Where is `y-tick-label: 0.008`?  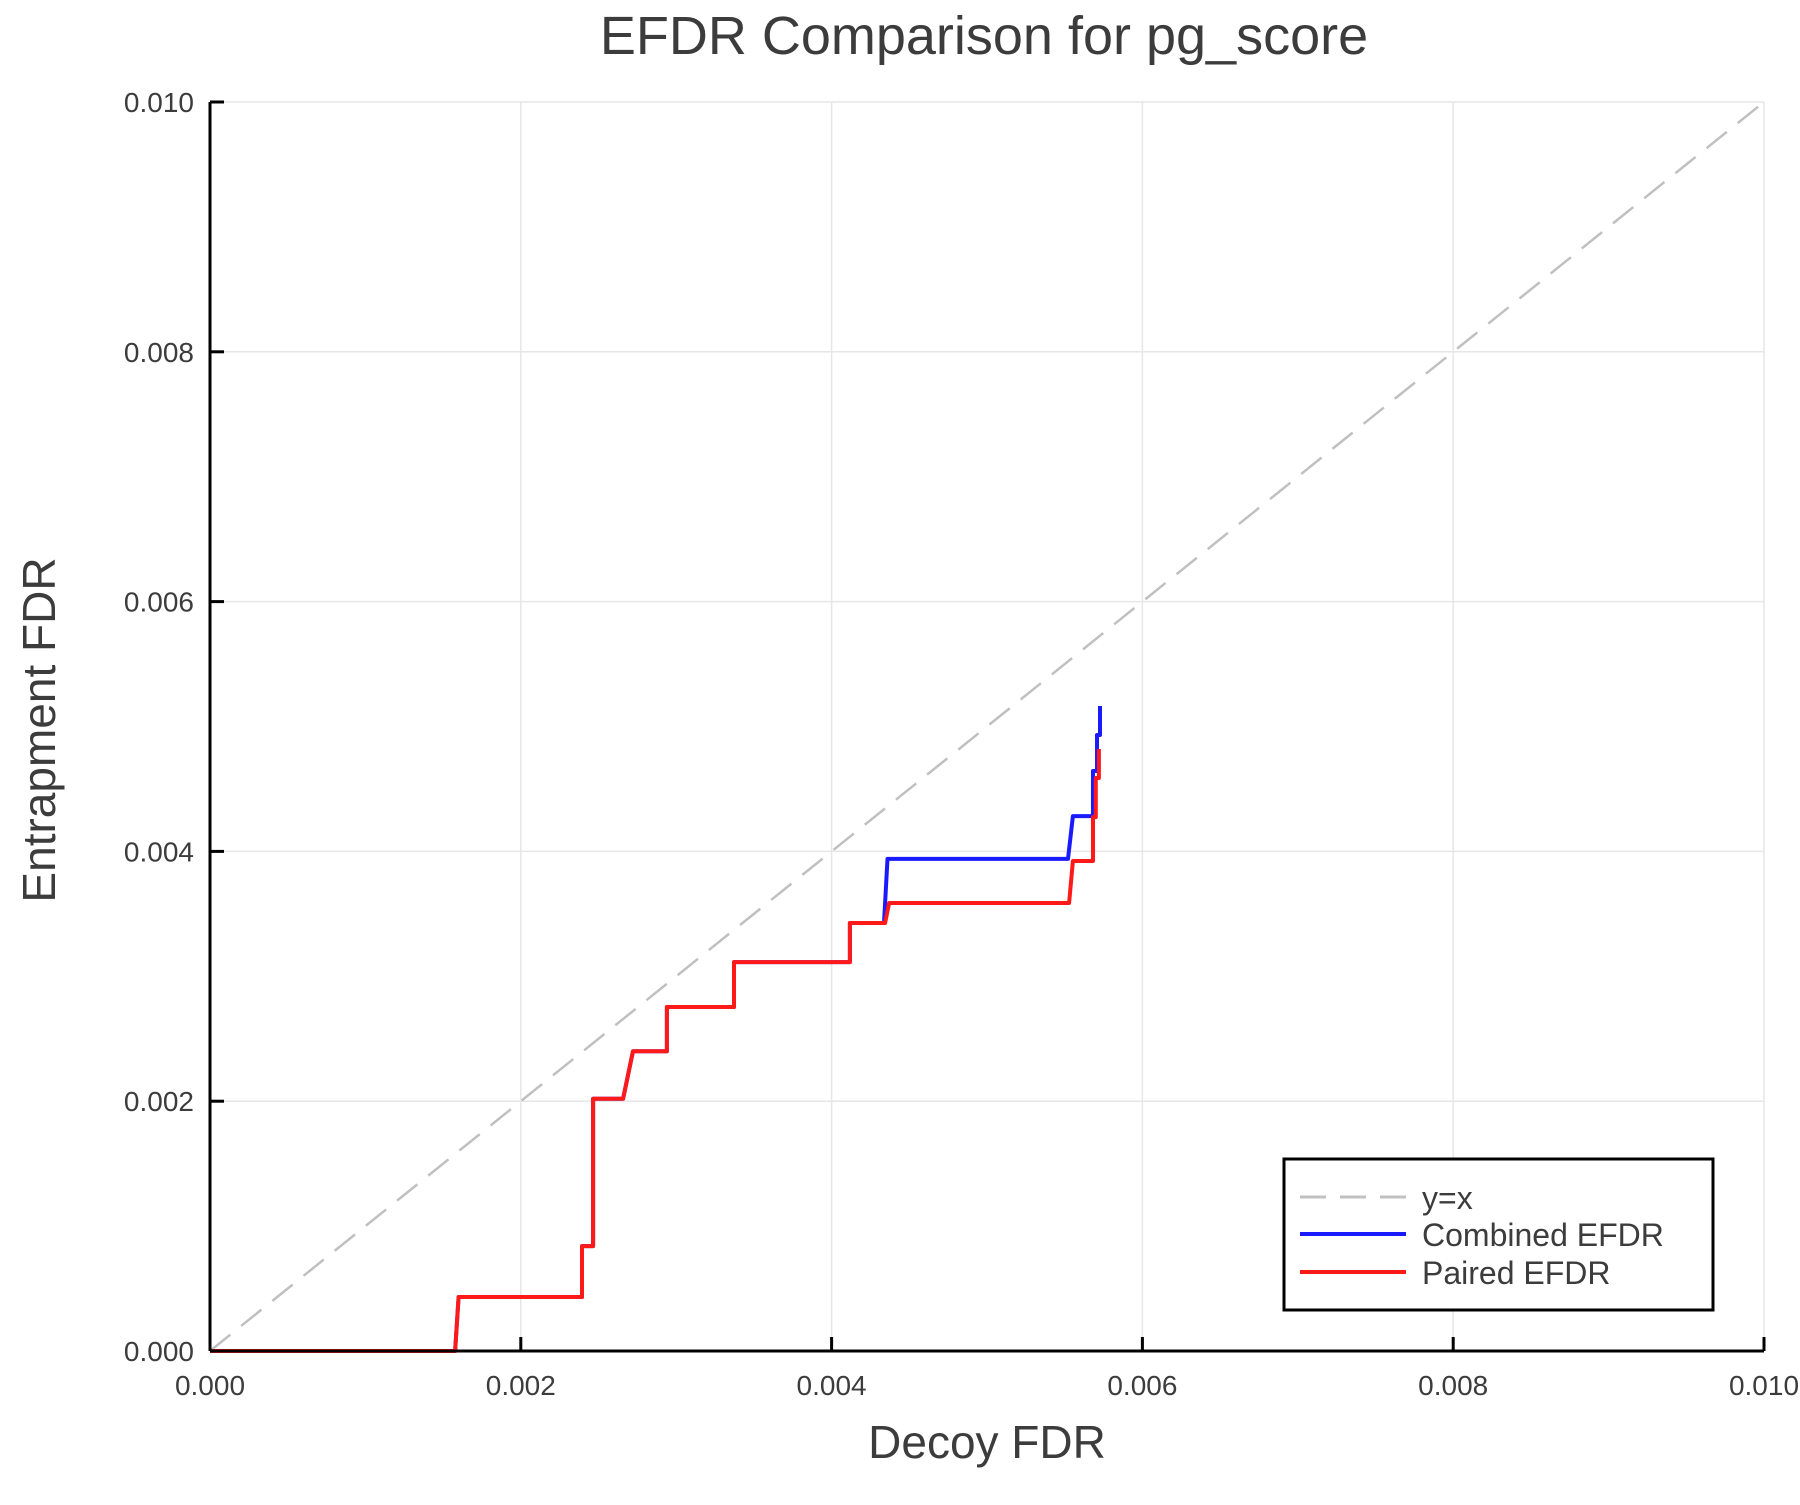
y-tick-label: 0.008 is located at coordinates (159, 352).